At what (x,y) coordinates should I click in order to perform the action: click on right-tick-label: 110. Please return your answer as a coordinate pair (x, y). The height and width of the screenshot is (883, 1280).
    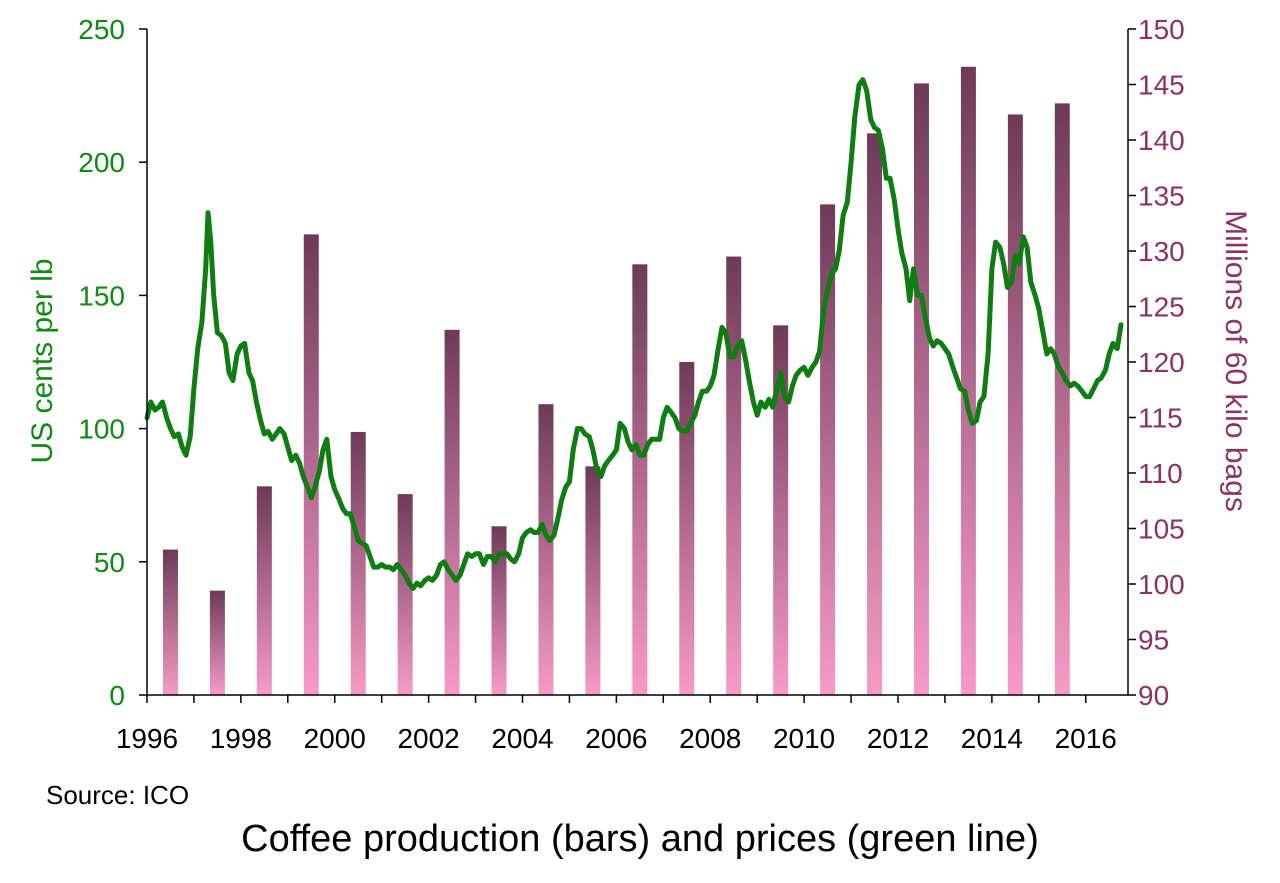
    Looking at the image, I should click on (1160, 473).